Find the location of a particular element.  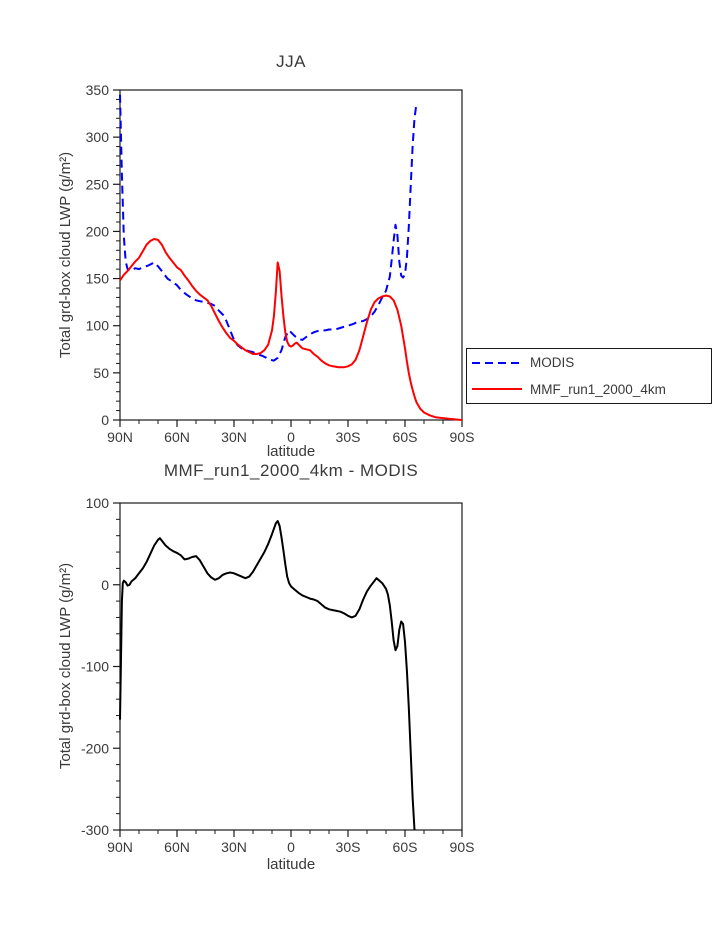

y-tick-label: 300 is located at coordinates (98, 137).